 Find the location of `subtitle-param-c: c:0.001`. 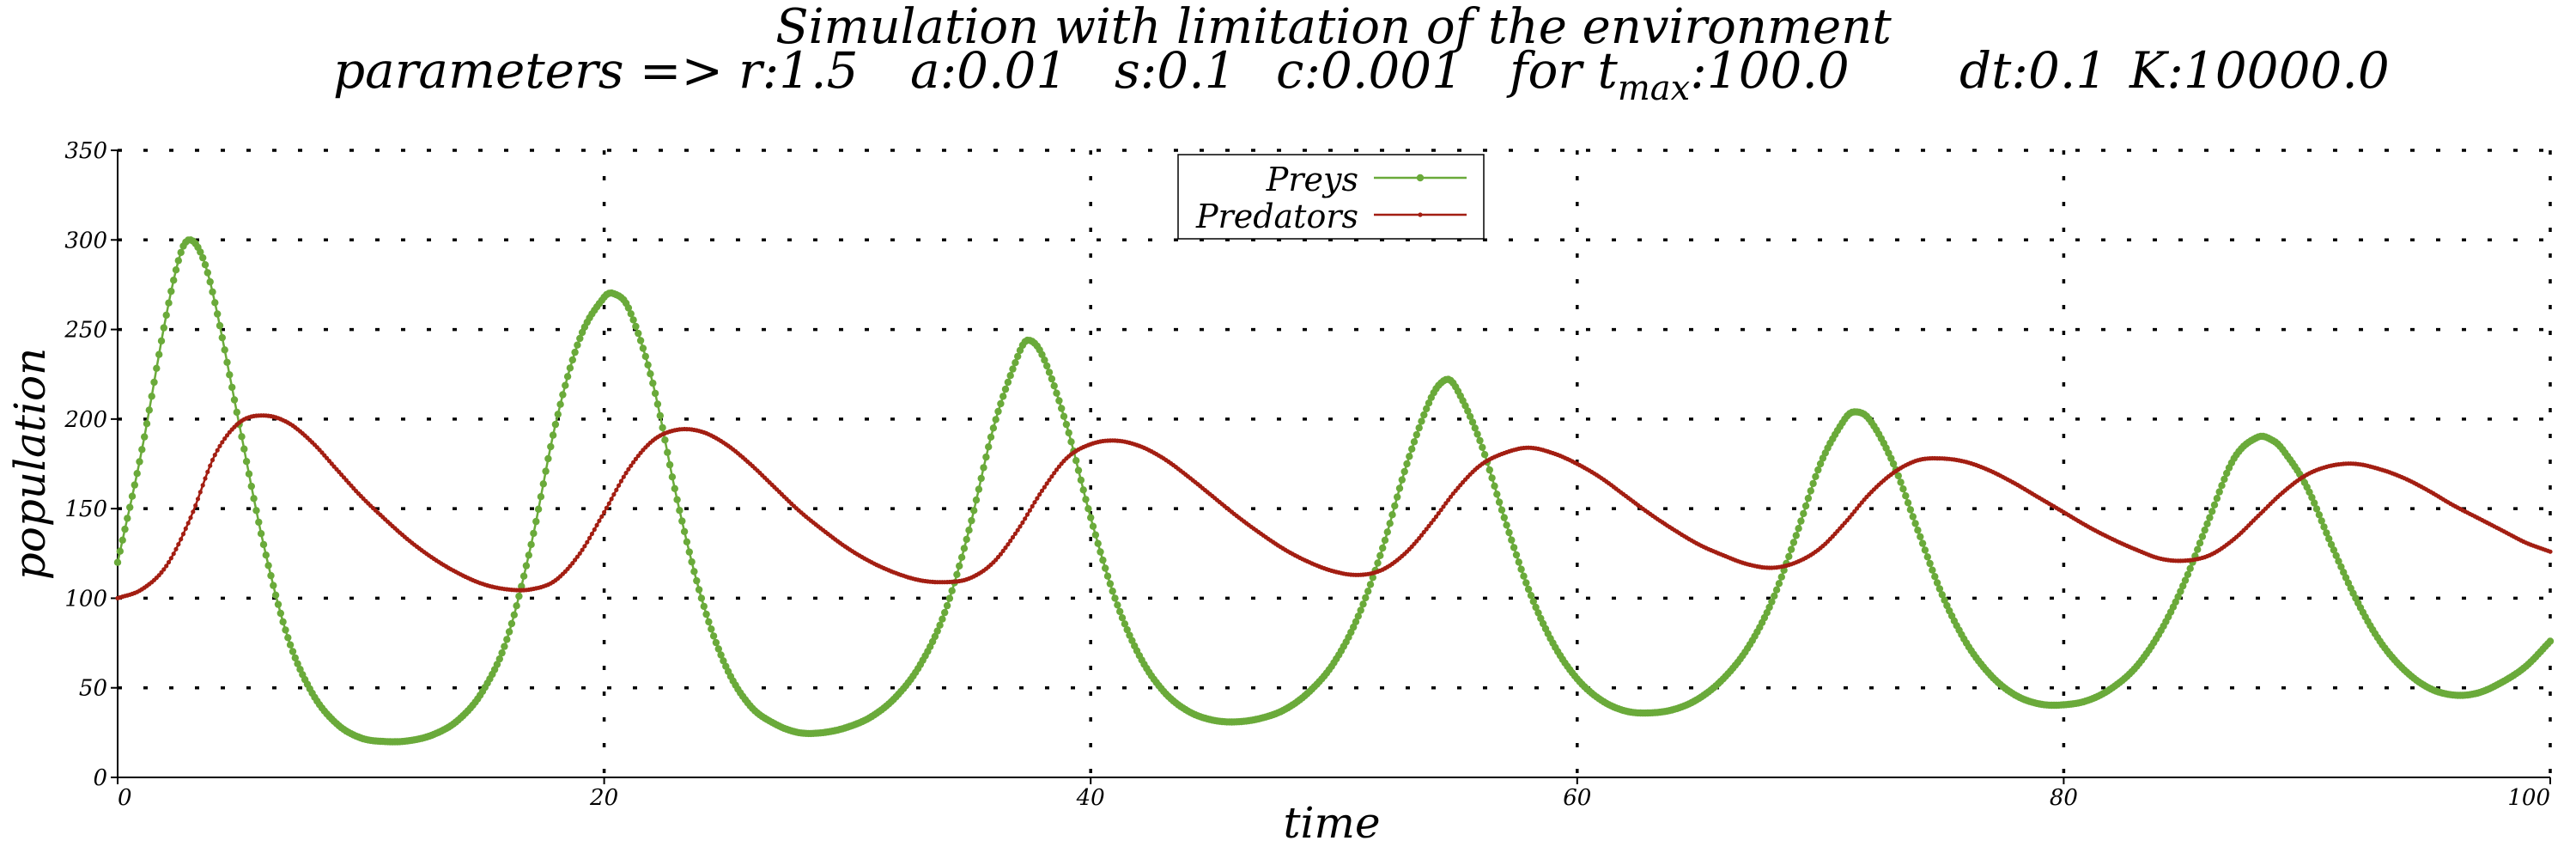

subtitle-param-c: c:0.001 is located at coordinates (1369, 71).